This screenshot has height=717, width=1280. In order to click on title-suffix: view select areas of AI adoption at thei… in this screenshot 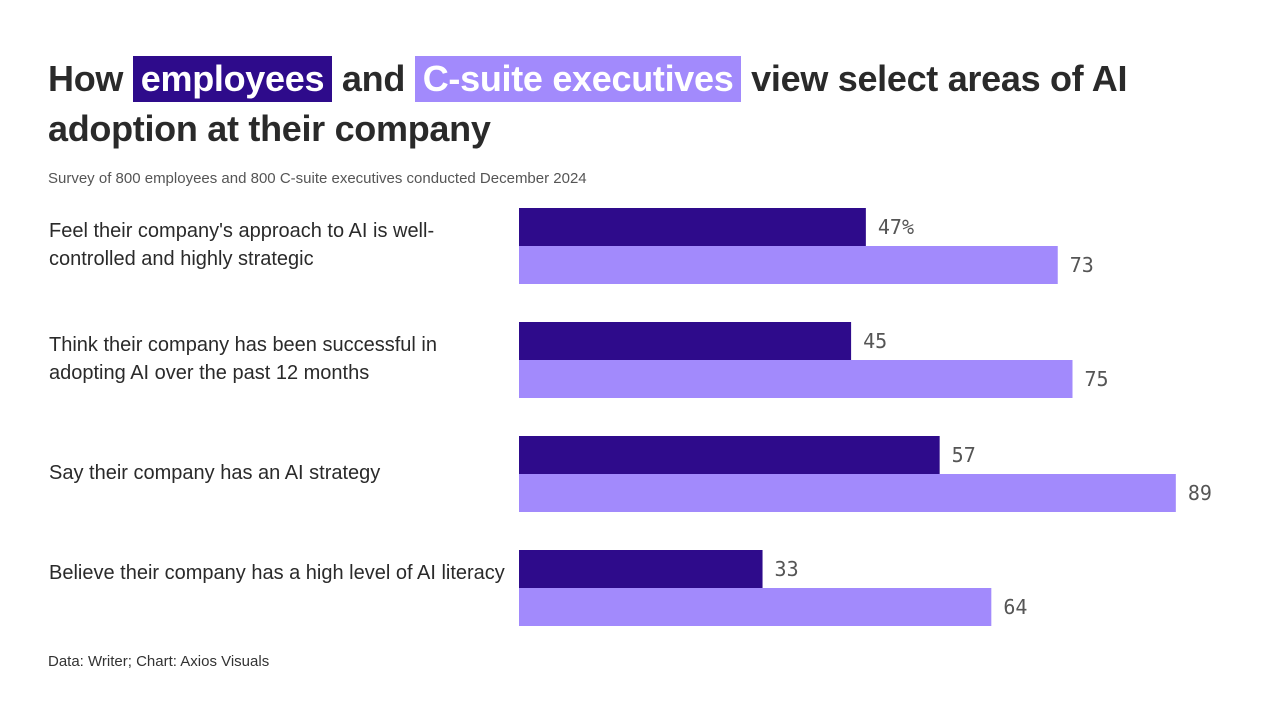, I will do `click(588, 103)`.